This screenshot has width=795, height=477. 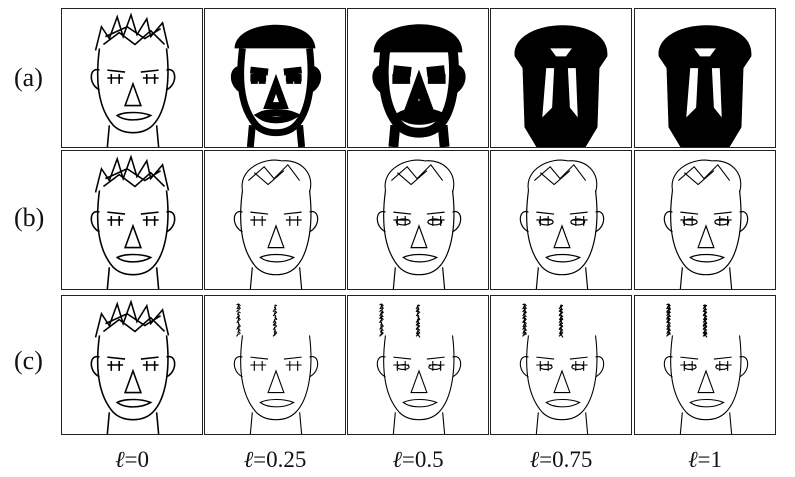 What do you see at coordinates (28, 360) in the screenshot?
I see `row-label-c: (c)` at bounding box center [28, 360].